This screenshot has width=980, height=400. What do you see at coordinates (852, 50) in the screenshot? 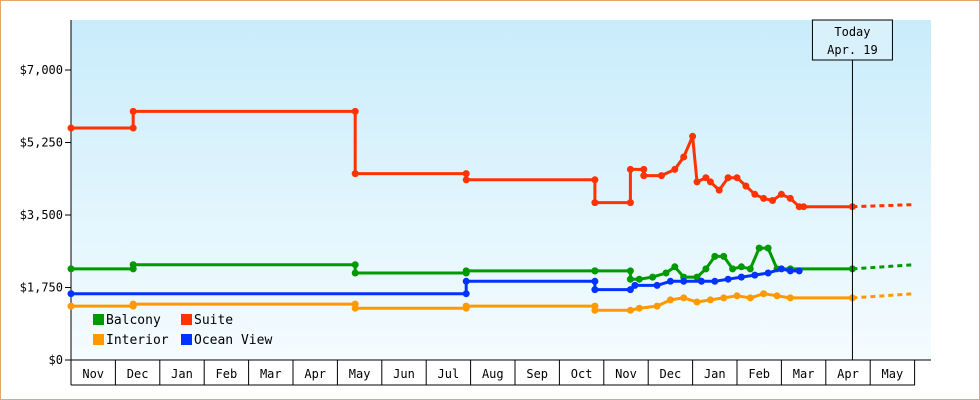
I see `today-date: Apr. 19` at bounding box center [852, 50].